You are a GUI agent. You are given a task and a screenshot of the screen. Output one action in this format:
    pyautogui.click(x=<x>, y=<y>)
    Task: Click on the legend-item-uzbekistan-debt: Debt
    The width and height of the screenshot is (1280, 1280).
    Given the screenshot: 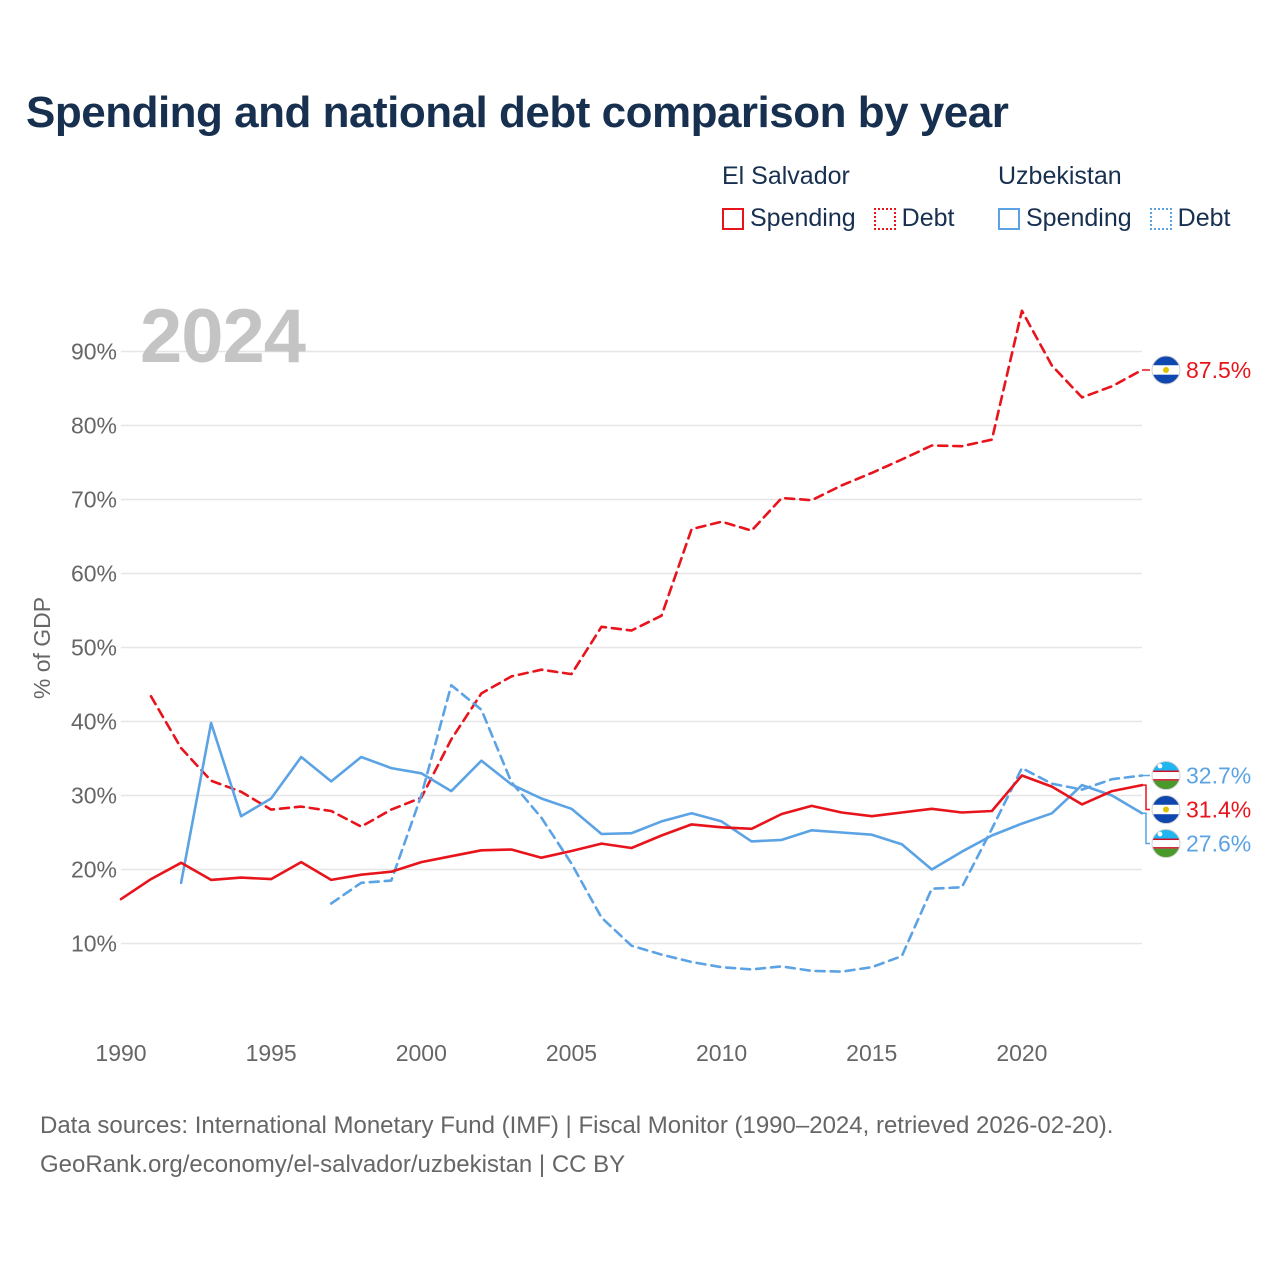 What is the action you would take?
    pyautogui.click(x=1190, y=218)
    